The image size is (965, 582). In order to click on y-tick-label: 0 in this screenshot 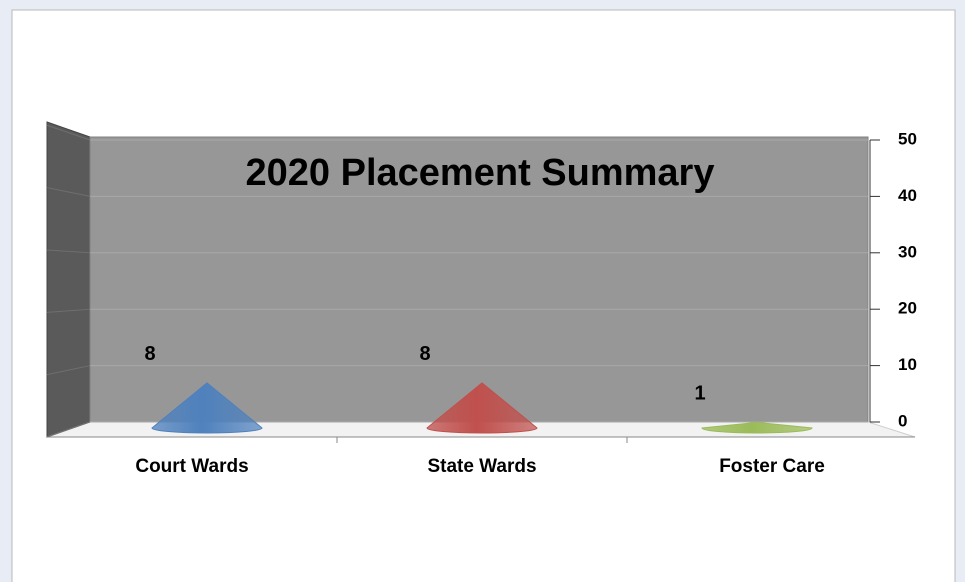, I will do `click(902, 420)`.